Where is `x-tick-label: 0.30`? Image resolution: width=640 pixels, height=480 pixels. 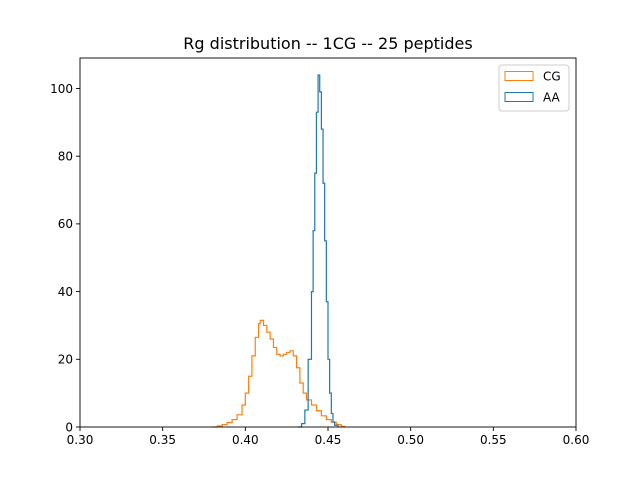
x-tick-label: 0.30 is located at coordinates (80, 440).